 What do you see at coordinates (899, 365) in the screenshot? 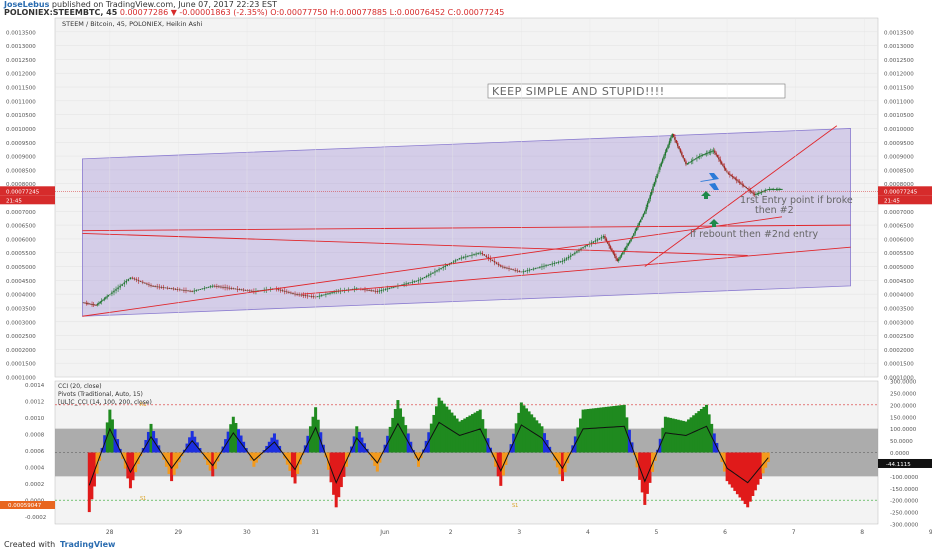
I see `y-tick-label-right: 0.0001500` at bounding box center [899, 365].